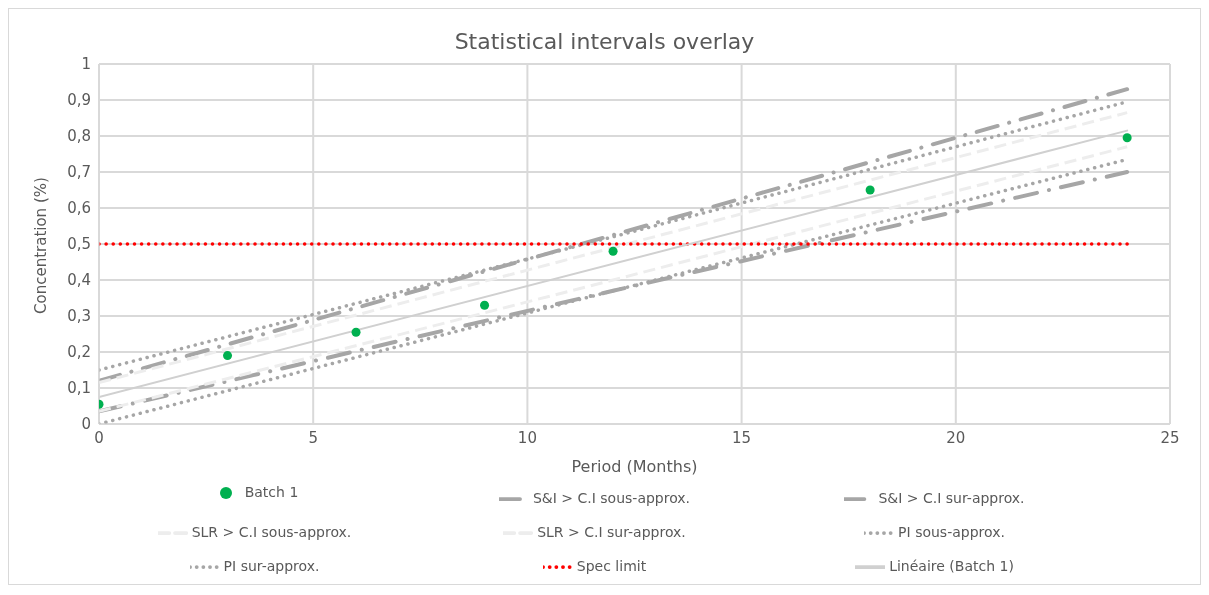 The width and height of the screenshot is (1209, 595). I want to click on y-tick-label: 0,8, so click(79, 136).